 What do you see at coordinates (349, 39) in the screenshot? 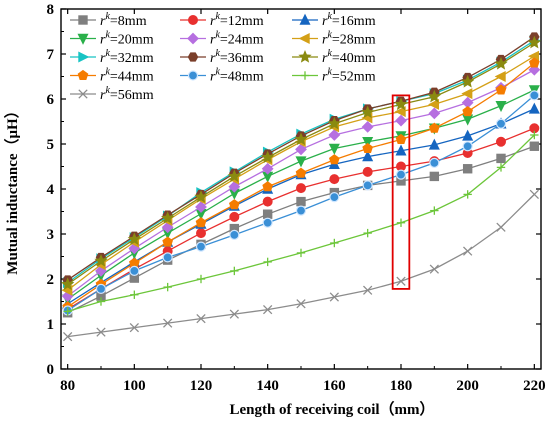
I see `legend-label: rk=28mm` at bounding box center [349, 39].